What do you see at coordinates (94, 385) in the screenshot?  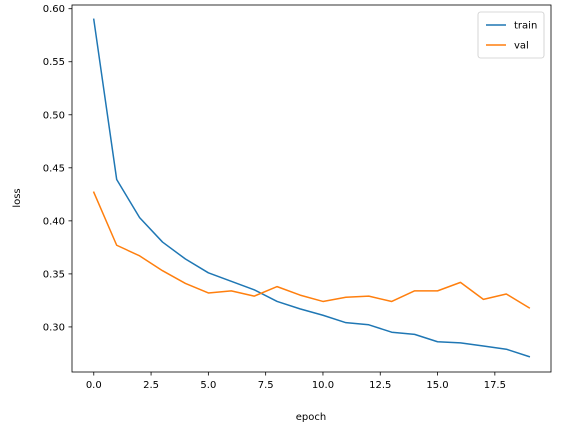 I see `x-tick-label: 0.0` at bounding box center [94, 385].